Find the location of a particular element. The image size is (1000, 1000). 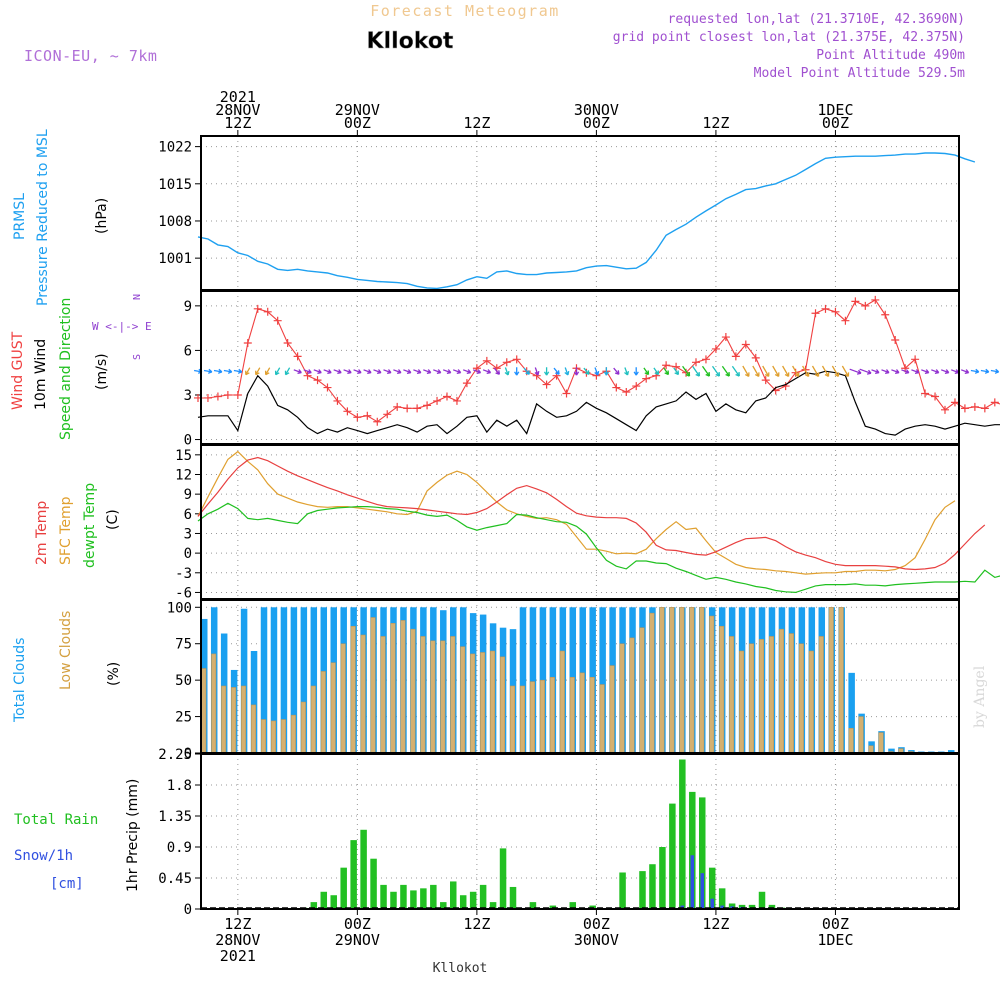

label-total-rain: Total Rain is located at coordinates (56, 820).